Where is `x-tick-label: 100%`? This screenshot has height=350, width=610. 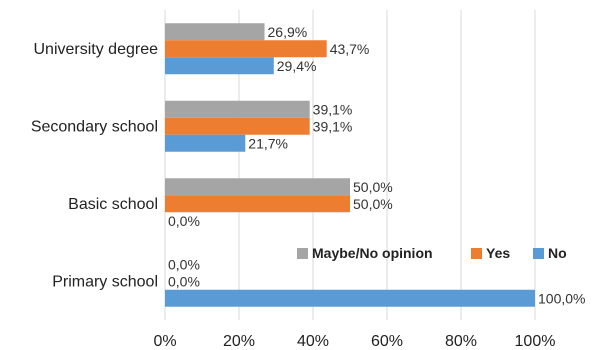
x-tick-label: 100% is located at coordinates (535, 341).